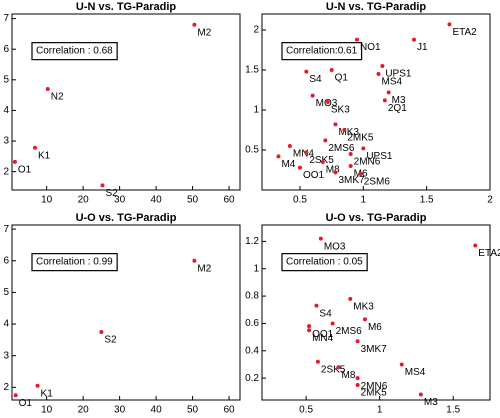  Describe the element at coordinates (379, 156) in the screenshot. I see `point-label: UPS1` at that location.